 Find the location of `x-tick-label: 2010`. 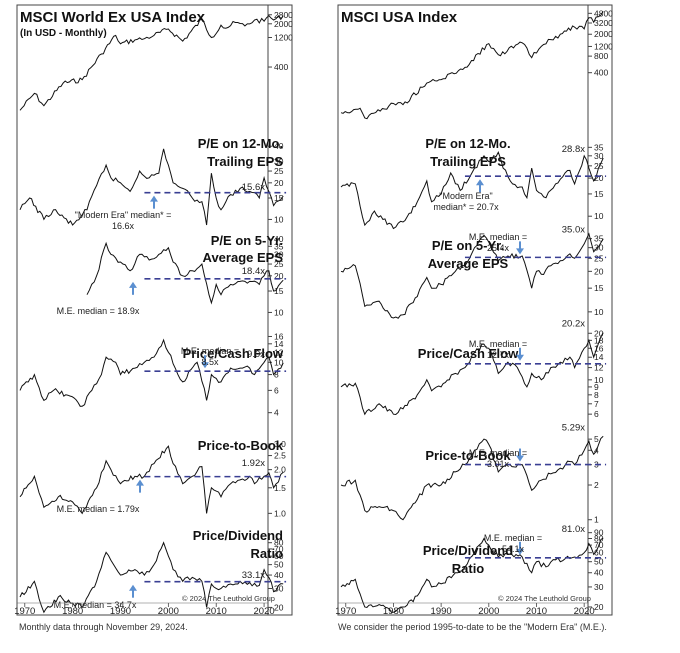

x-tick-label: 2010 is located at coordinates (216, 611).